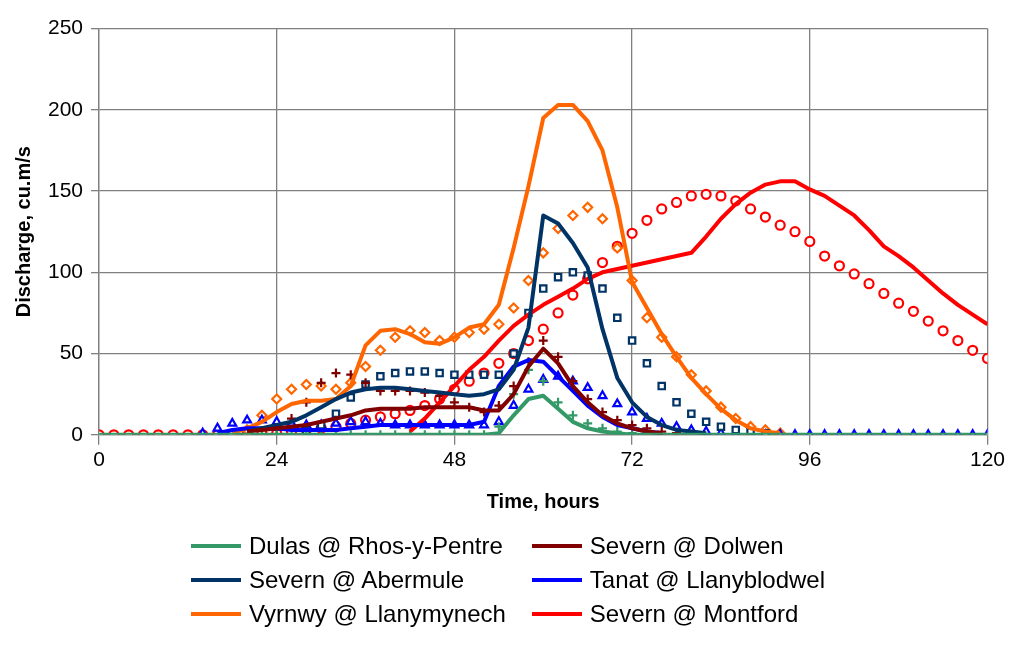 This screenshot has width=1016, height=662. What do you see at coordinates (686, 546) in the screenshot?
I see `legend-label: Severn @ Dolwen` at bounding box center [686, 546].